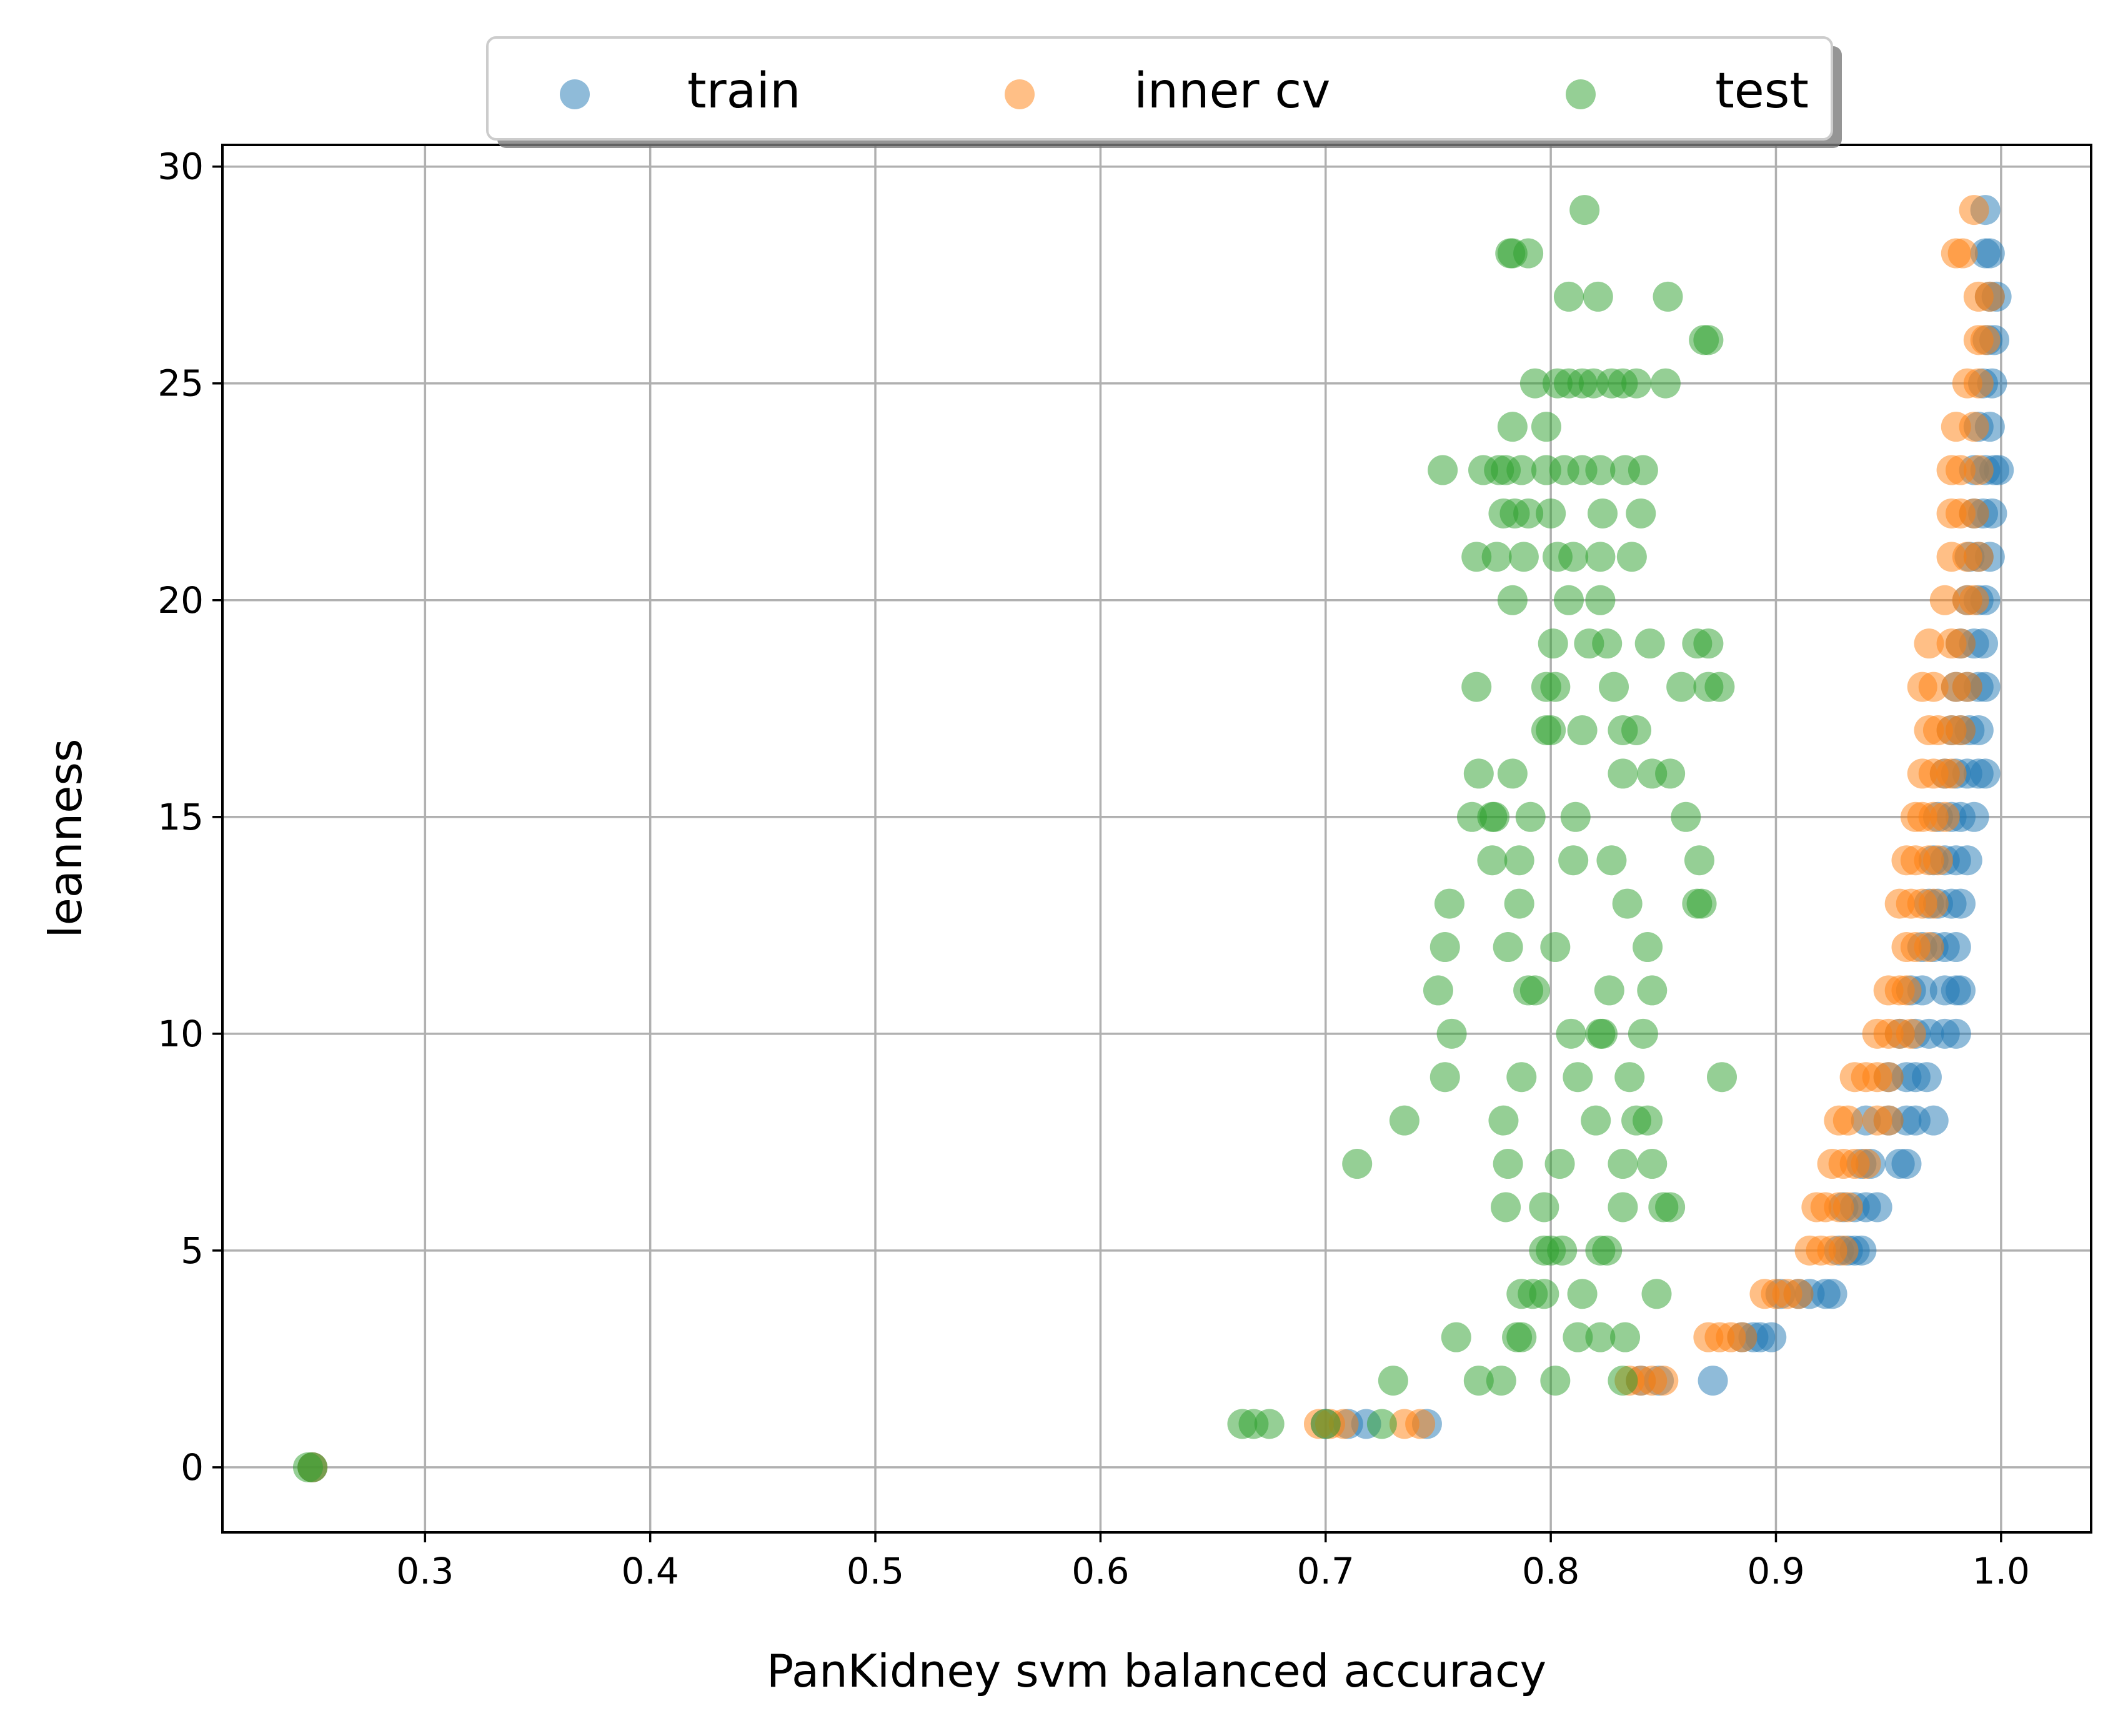 This screenshot has width=2118, height=1736. What do you see at coordinates (1775, 1571) in the screenshot?
I see `x-tick-label: 0.9` at bounding box center [1775, 1571].